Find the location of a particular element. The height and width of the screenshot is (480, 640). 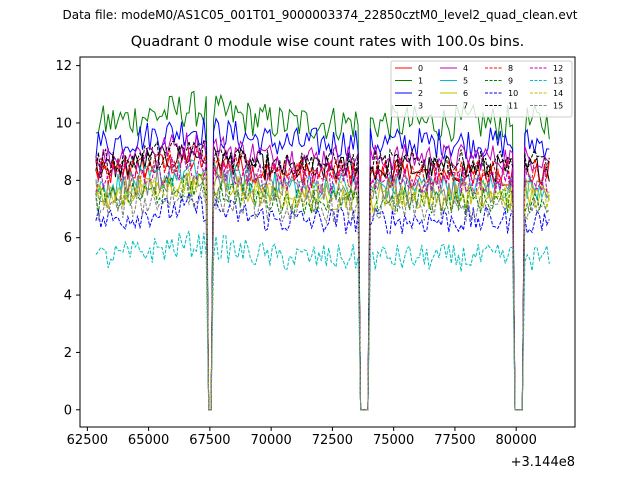

legend-label-12: 12 is located at coordinates (558, 68).